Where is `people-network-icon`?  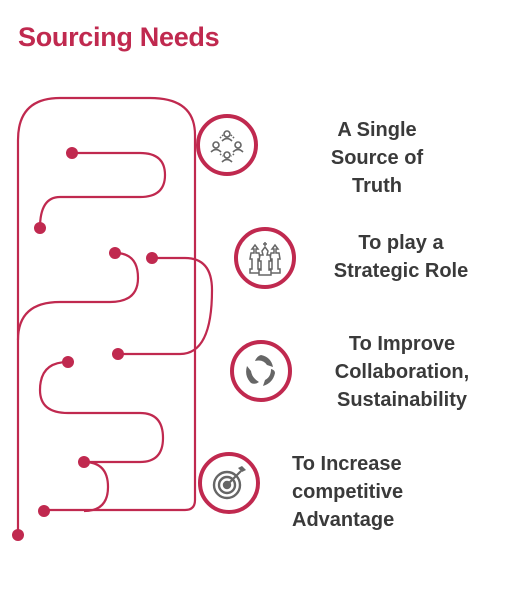
people-network-icon is located at coordinates (227, 146).